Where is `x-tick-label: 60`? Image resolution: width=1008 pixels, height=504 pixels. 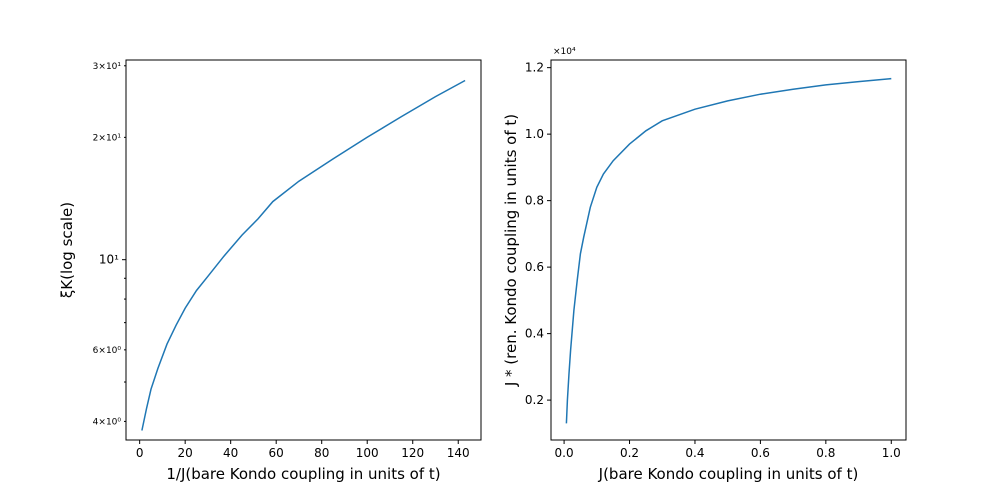
x-tick-label: 60 is located at coordinates (276, 453).